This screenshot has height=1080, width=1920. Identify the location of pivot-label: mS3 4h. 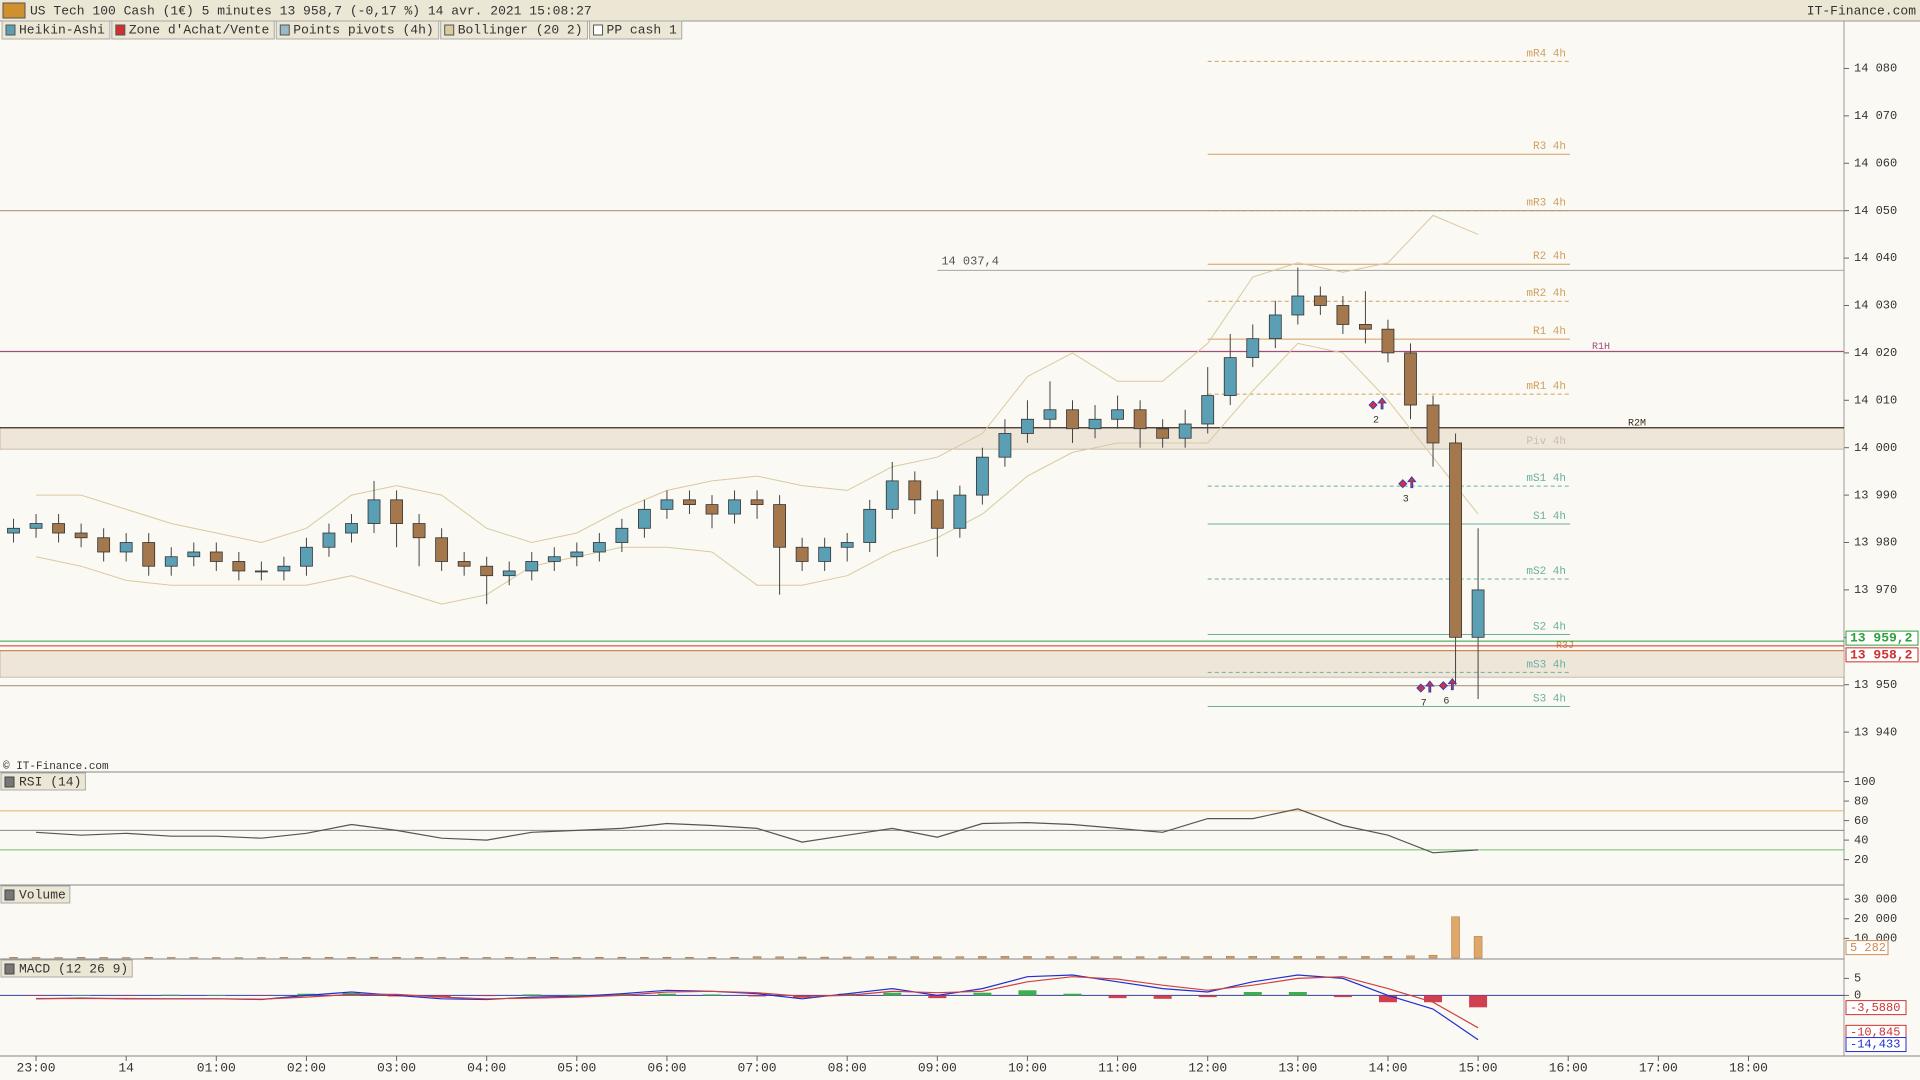
(1546, 665).